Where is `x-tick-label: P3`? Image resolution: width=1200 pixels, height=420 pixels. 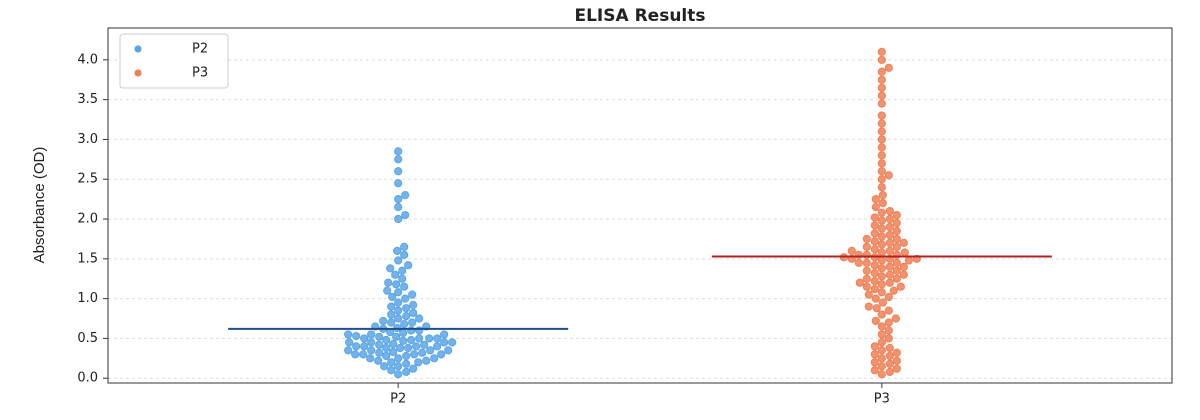
x-tick-label: P3 is located at coordinates (882, 399).